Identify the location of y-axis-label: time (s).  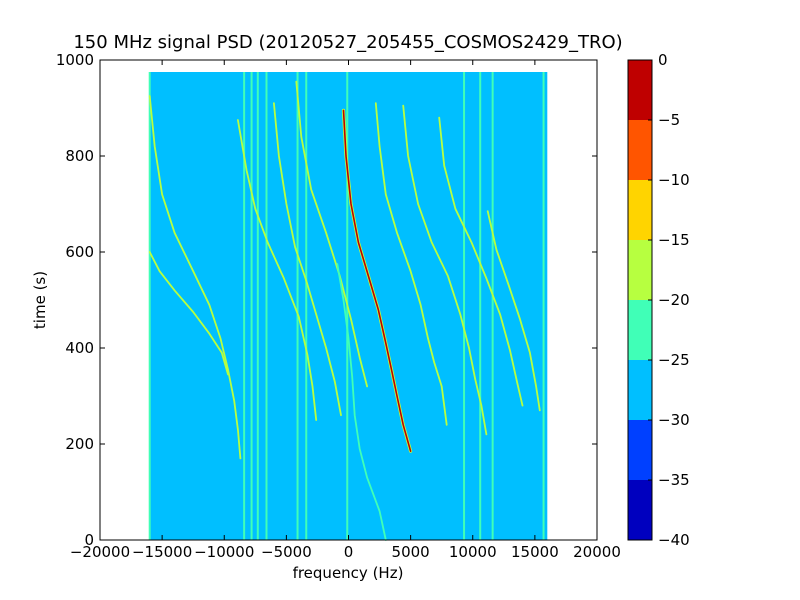
(40, 300).